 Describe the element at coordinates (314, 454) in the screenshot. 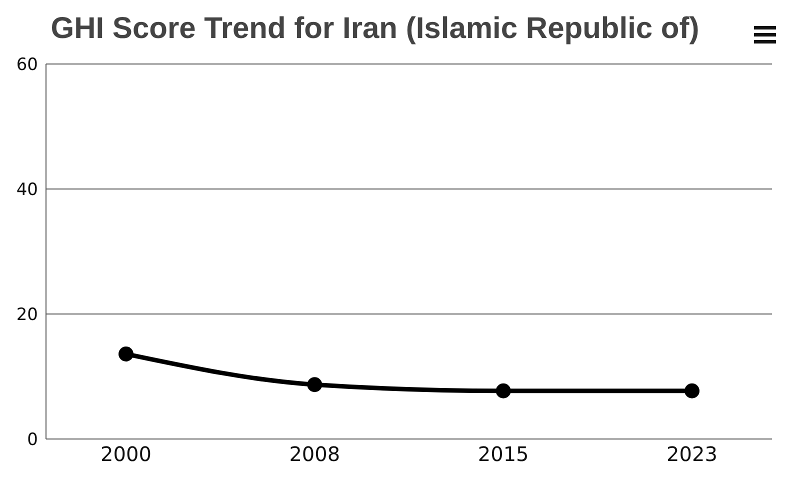

I see `x-tick-label: 2008` at that location.